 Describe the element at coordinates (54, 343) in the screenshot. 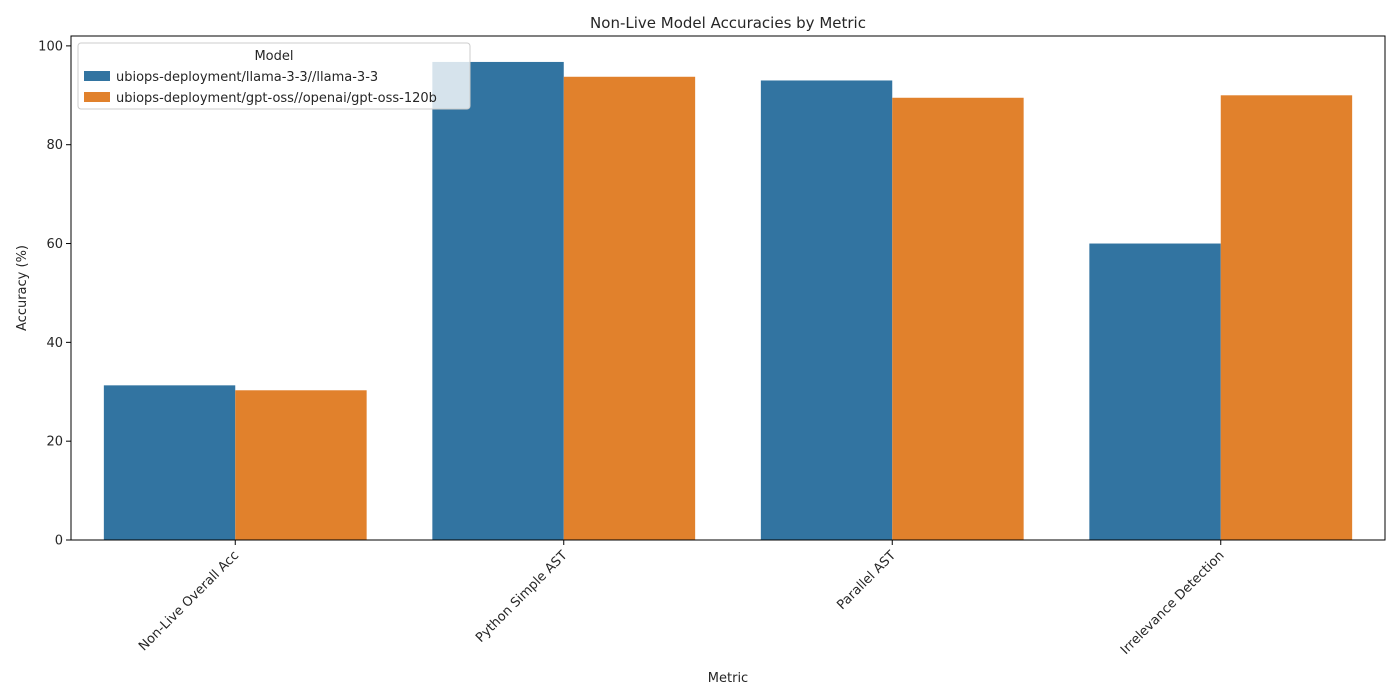

I see `y-tick-label: 40` at that location.